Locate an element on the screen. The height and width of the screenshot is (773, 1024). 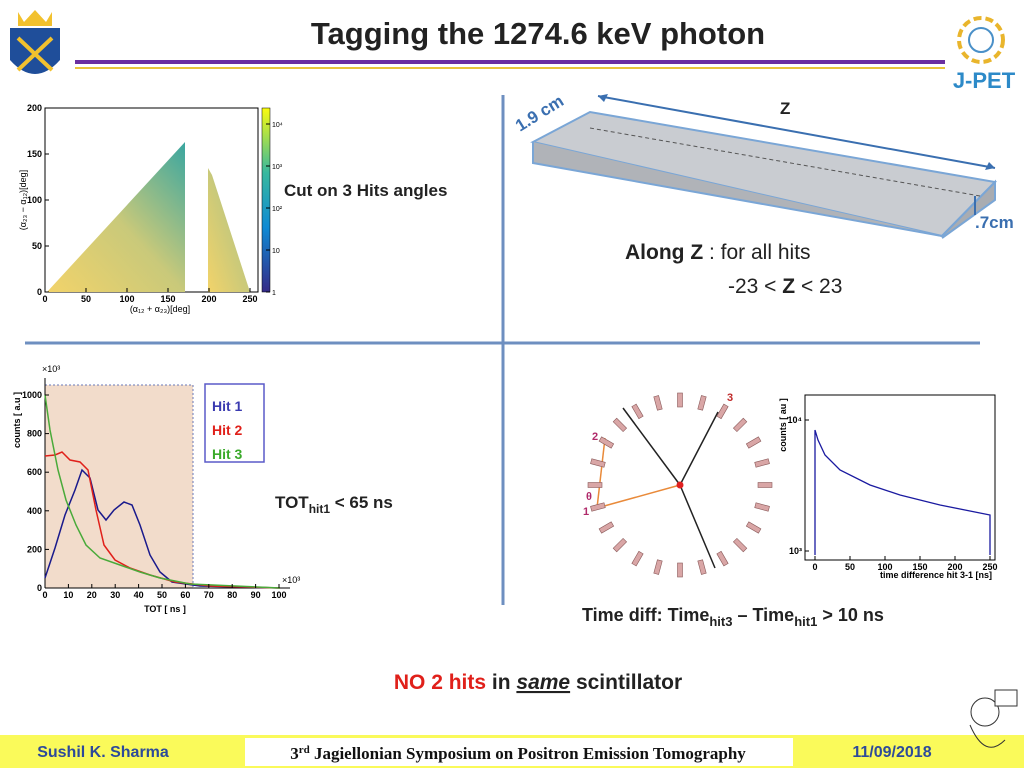
y-axis-label: (α₂₃ − α₁₂)[deg] is located at coordinates (23, 200).